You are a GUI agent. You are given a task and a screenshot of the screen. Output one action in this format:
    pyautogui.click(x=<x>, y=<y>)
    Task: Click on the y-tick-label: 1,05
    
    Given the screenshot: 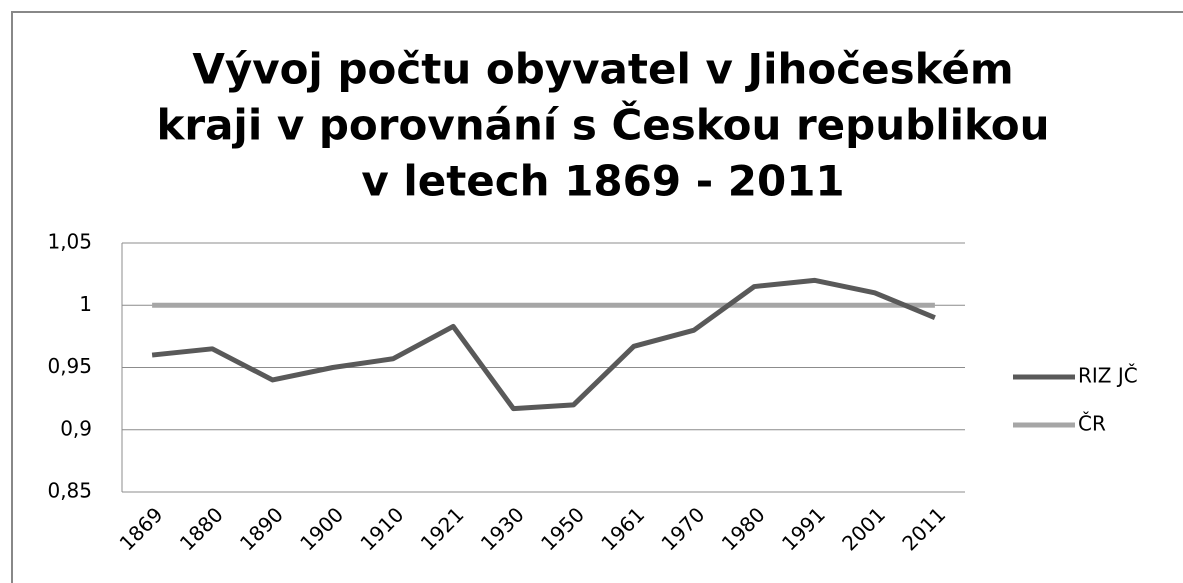 What is the action you would take?
    pyautogui.click(x=69, y=242)
    